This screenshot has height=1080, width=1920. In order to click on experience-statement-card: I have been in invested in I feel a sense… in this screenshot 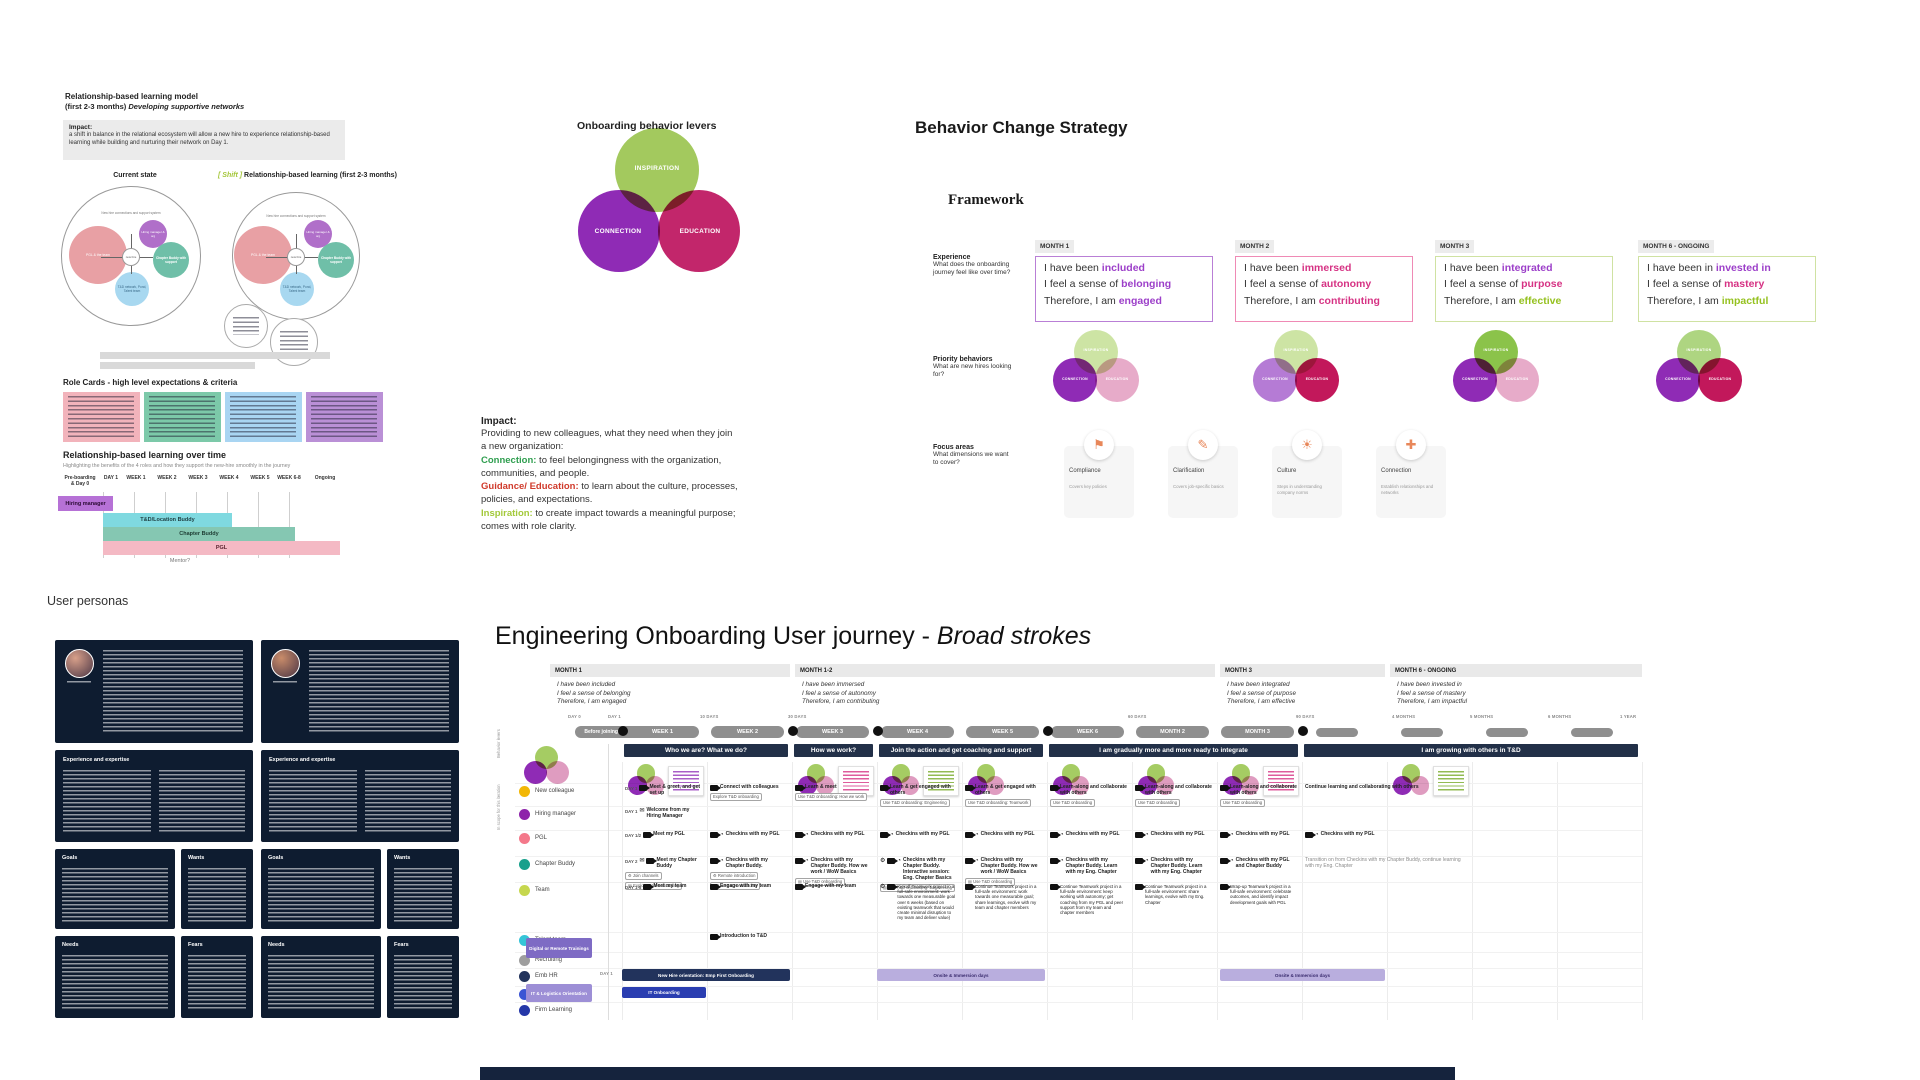, I will do `click(1727, 289)`.